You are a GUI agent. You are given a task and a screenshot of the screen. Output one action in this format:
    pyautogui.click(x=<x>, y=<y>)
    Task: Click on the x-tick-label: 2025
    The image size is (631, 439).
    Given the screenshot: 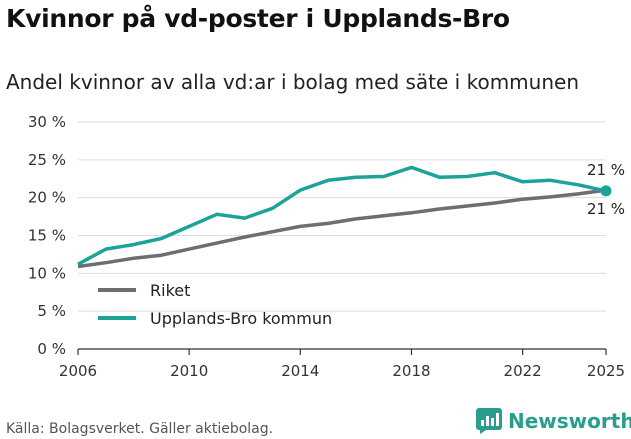 What is the action you would take?
    pyautogui.click(x=606, y=371)
    